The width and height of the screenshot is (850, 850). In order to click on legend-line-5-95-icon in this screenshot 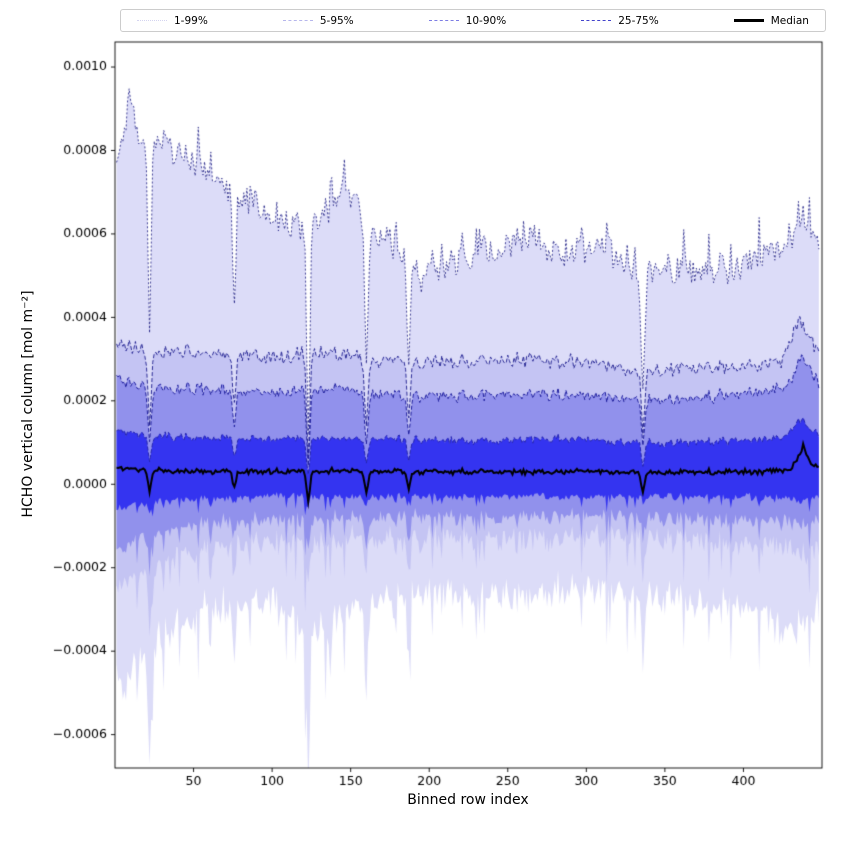, I will do `click(297, 20)`.